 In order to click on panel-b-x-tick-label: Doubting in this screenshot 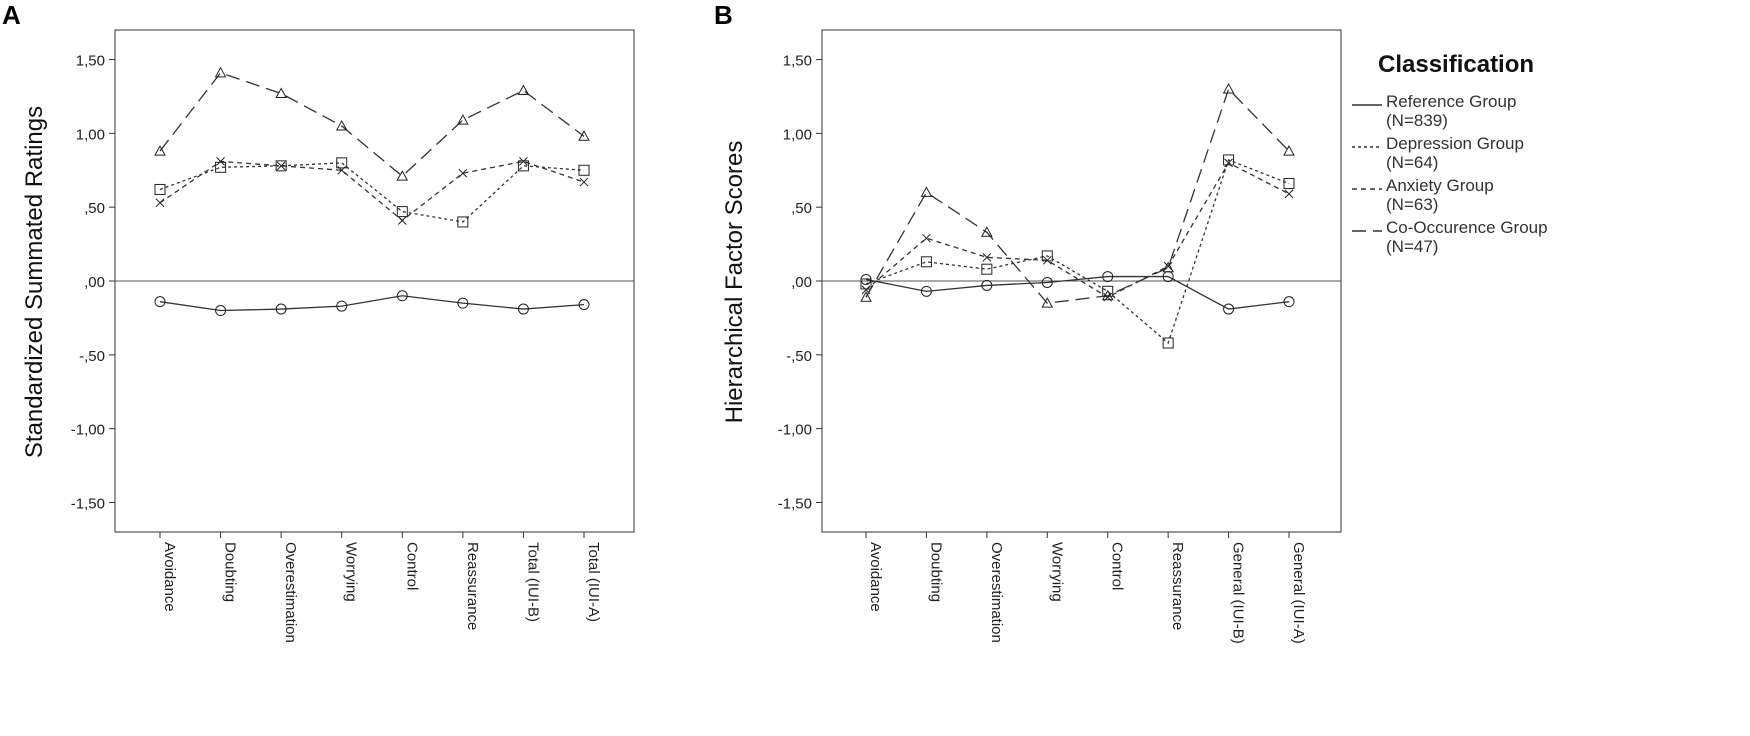, I will do `click(935, 572)`.